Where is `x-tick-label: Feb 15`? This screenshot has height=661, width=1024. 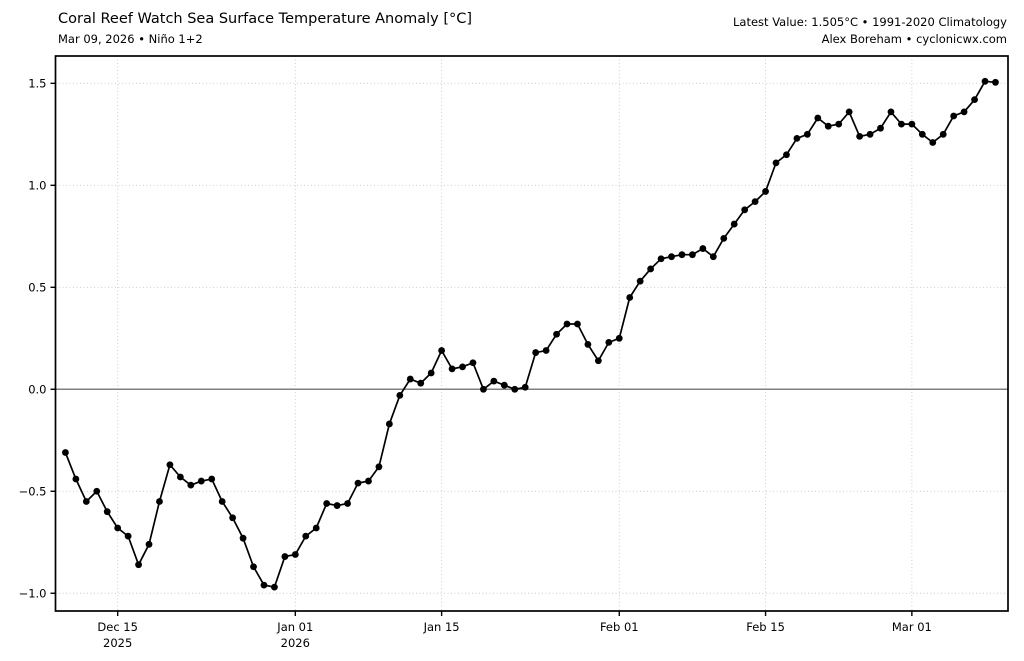
x-tick-label: Feb 15 is located at coordinates (765, 627).